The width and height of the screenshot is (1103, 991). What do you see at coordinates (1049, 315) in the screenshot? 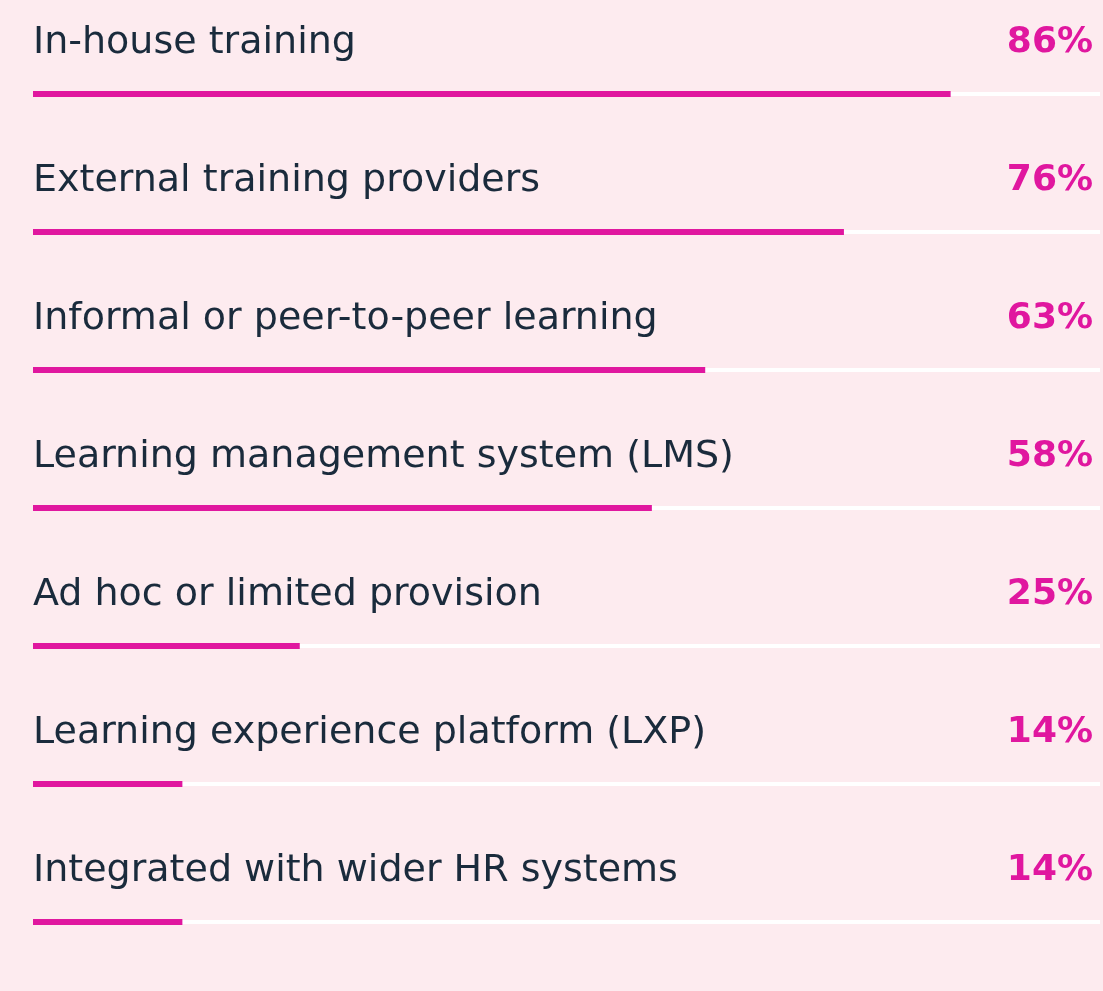
I see `data-label: 63%` at bounding box center [1049, 315].